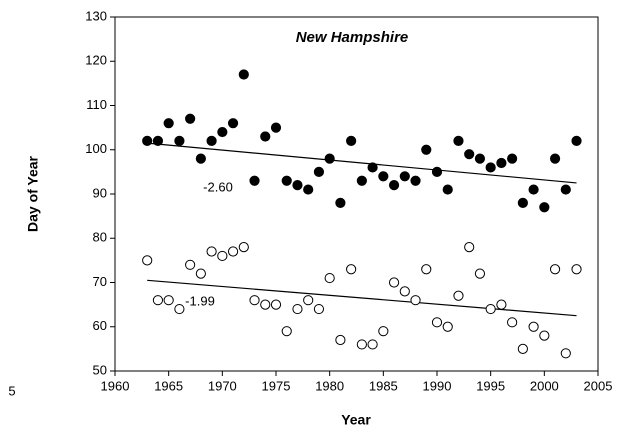 Image resolution: width=626 pixels, height=434 pixels. What do you see at coordinates (200, 300) in the screenshot?
I see `annotation: -1.99` at bounding box center [200, 300].